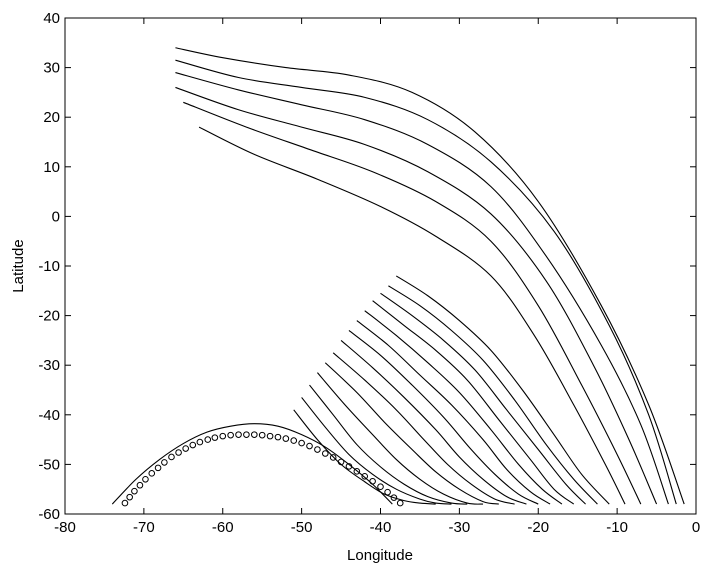  What do you see at coordinates (18, 265) in the screenshot?
I see `y-axis-label: Latitude` at bounding box center [18, 265].